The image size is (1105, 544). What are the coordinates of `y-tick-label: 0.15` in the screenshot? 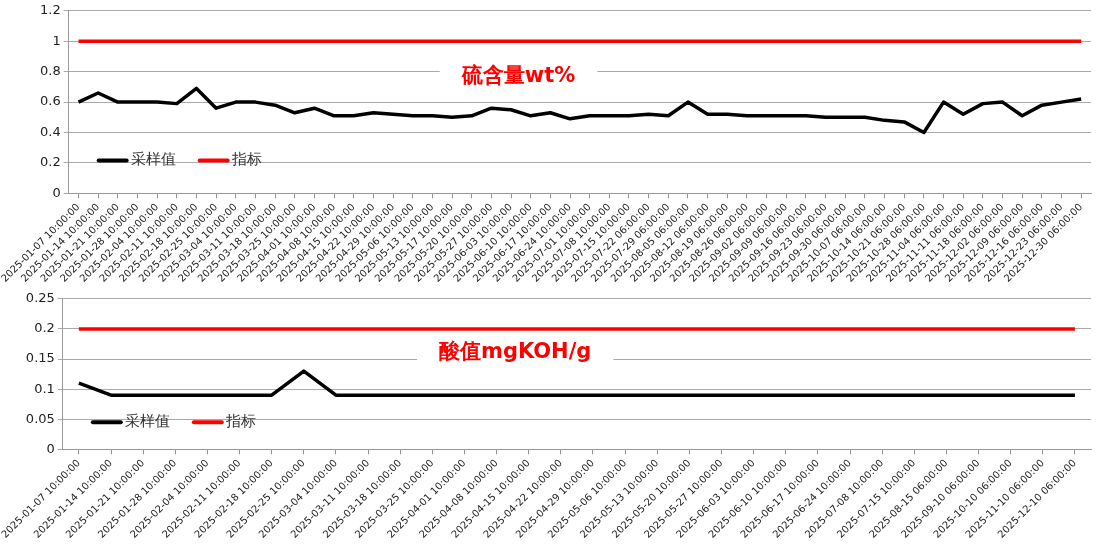 It's located at (40, 358).